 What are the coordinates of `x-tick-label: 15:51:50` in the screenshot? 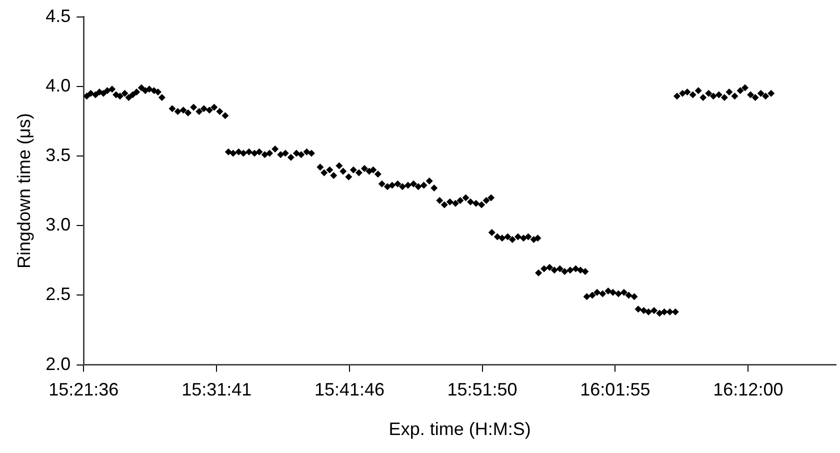 It's located at (482, 390).